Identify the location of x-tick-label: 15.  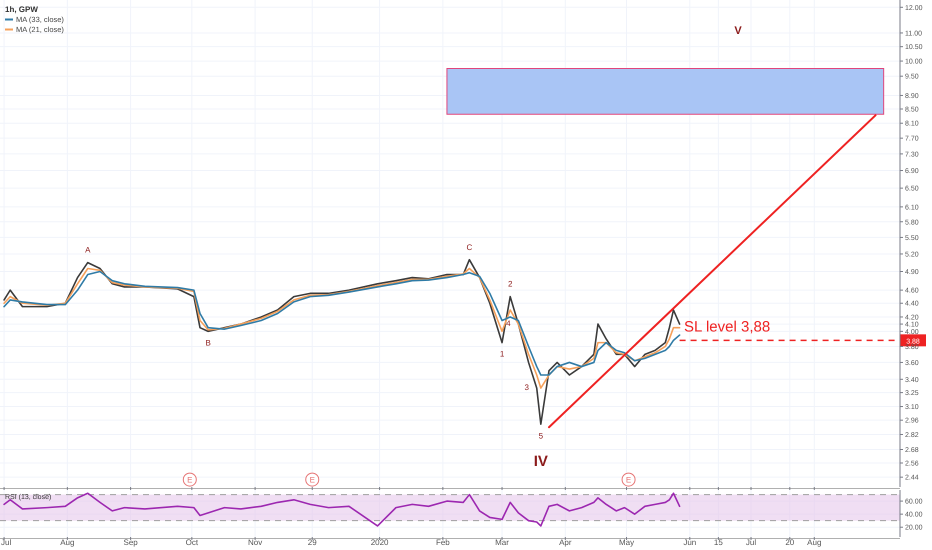
(719, 542).